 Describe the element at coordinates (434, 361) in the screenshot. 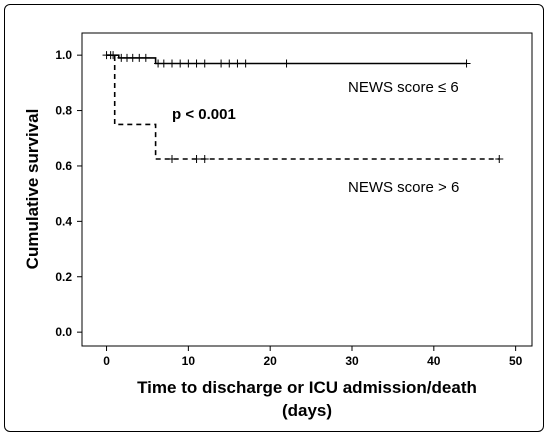

I see `x-tick-label: 40` at that location.